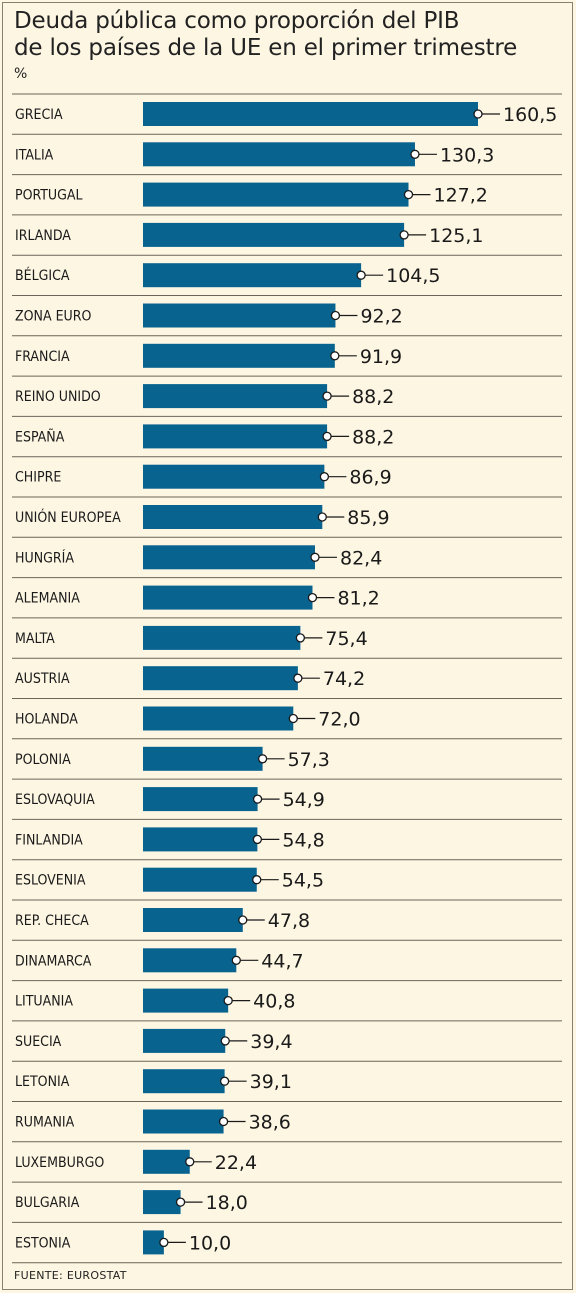 This screenshot has height=1293, width=576. What do you see at coordinates (38, 1042) in the screenshot?
I see `category-label: SUECIA` at bounding box center [38, 1042].